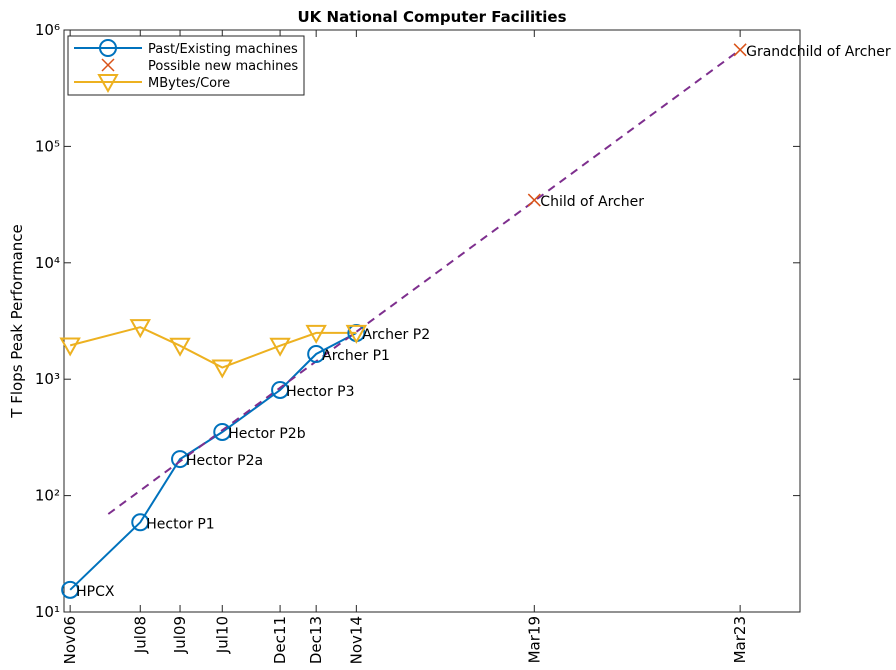 This screenshot has width=896, height=670. I want to click on point-label: Hector P1, so click(180, 524).